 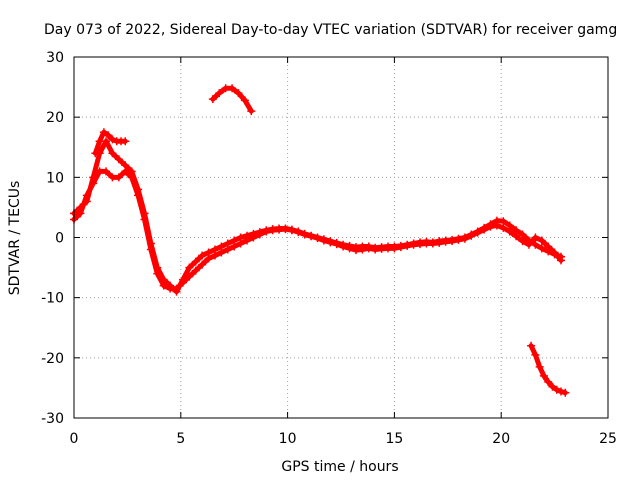 What do you see at coordinates (180, 439) in the screenshot?
I see `x-tick-label: 5` at bounding box center [180, 439].